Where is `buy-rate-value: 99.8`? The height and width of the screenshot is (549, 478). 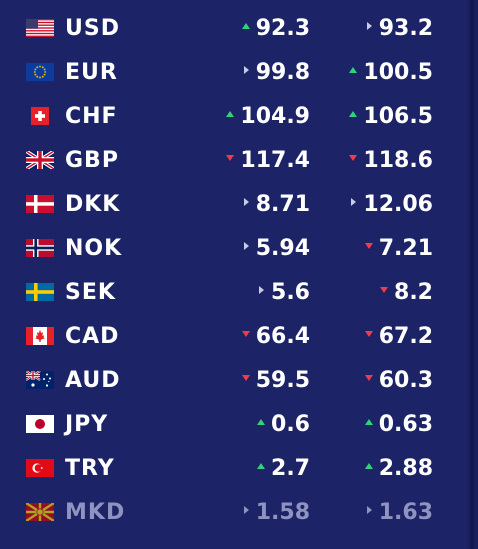 buy-rate-value: 99.8 is located at coordinates (282, 72).